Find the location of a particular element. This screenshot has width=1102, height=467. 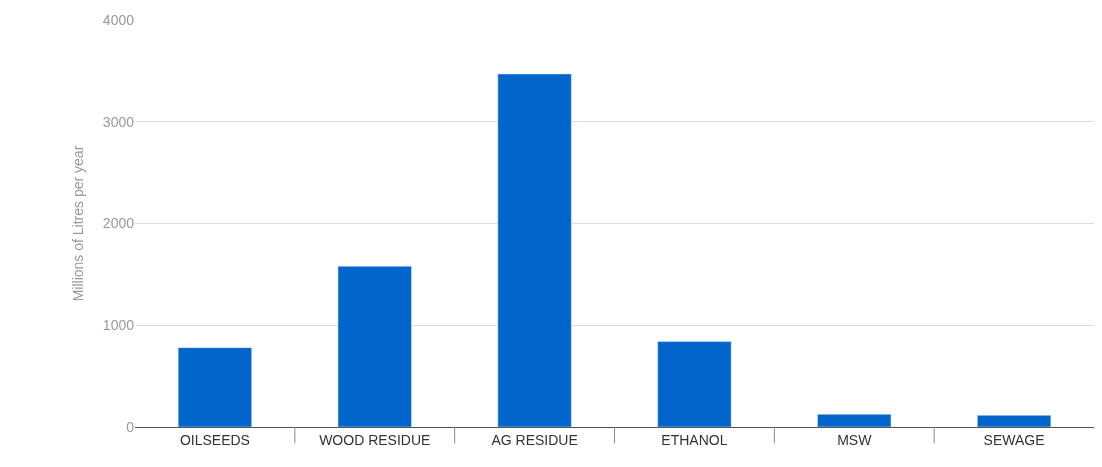

y-axis-title: Millions of Litres per year is located at coordinates (78, 223).